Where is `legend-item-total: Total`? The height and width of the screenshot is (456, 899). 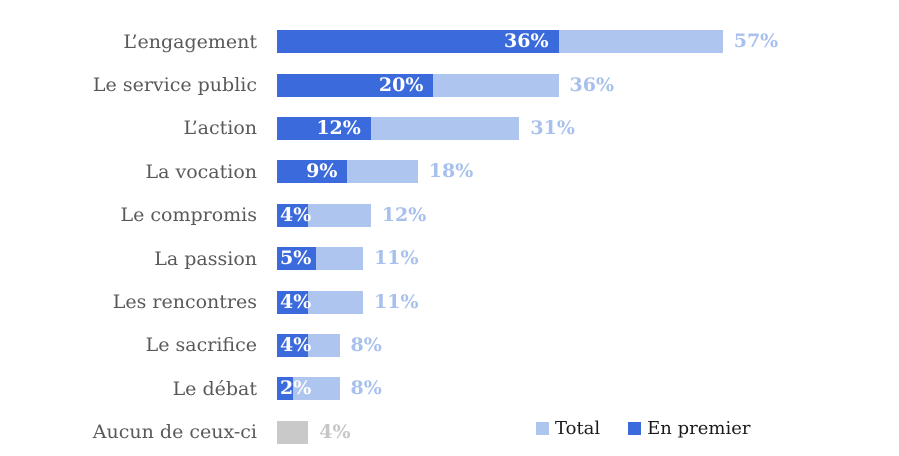 legend-item-total: Total is located at coordinates (568, 428).